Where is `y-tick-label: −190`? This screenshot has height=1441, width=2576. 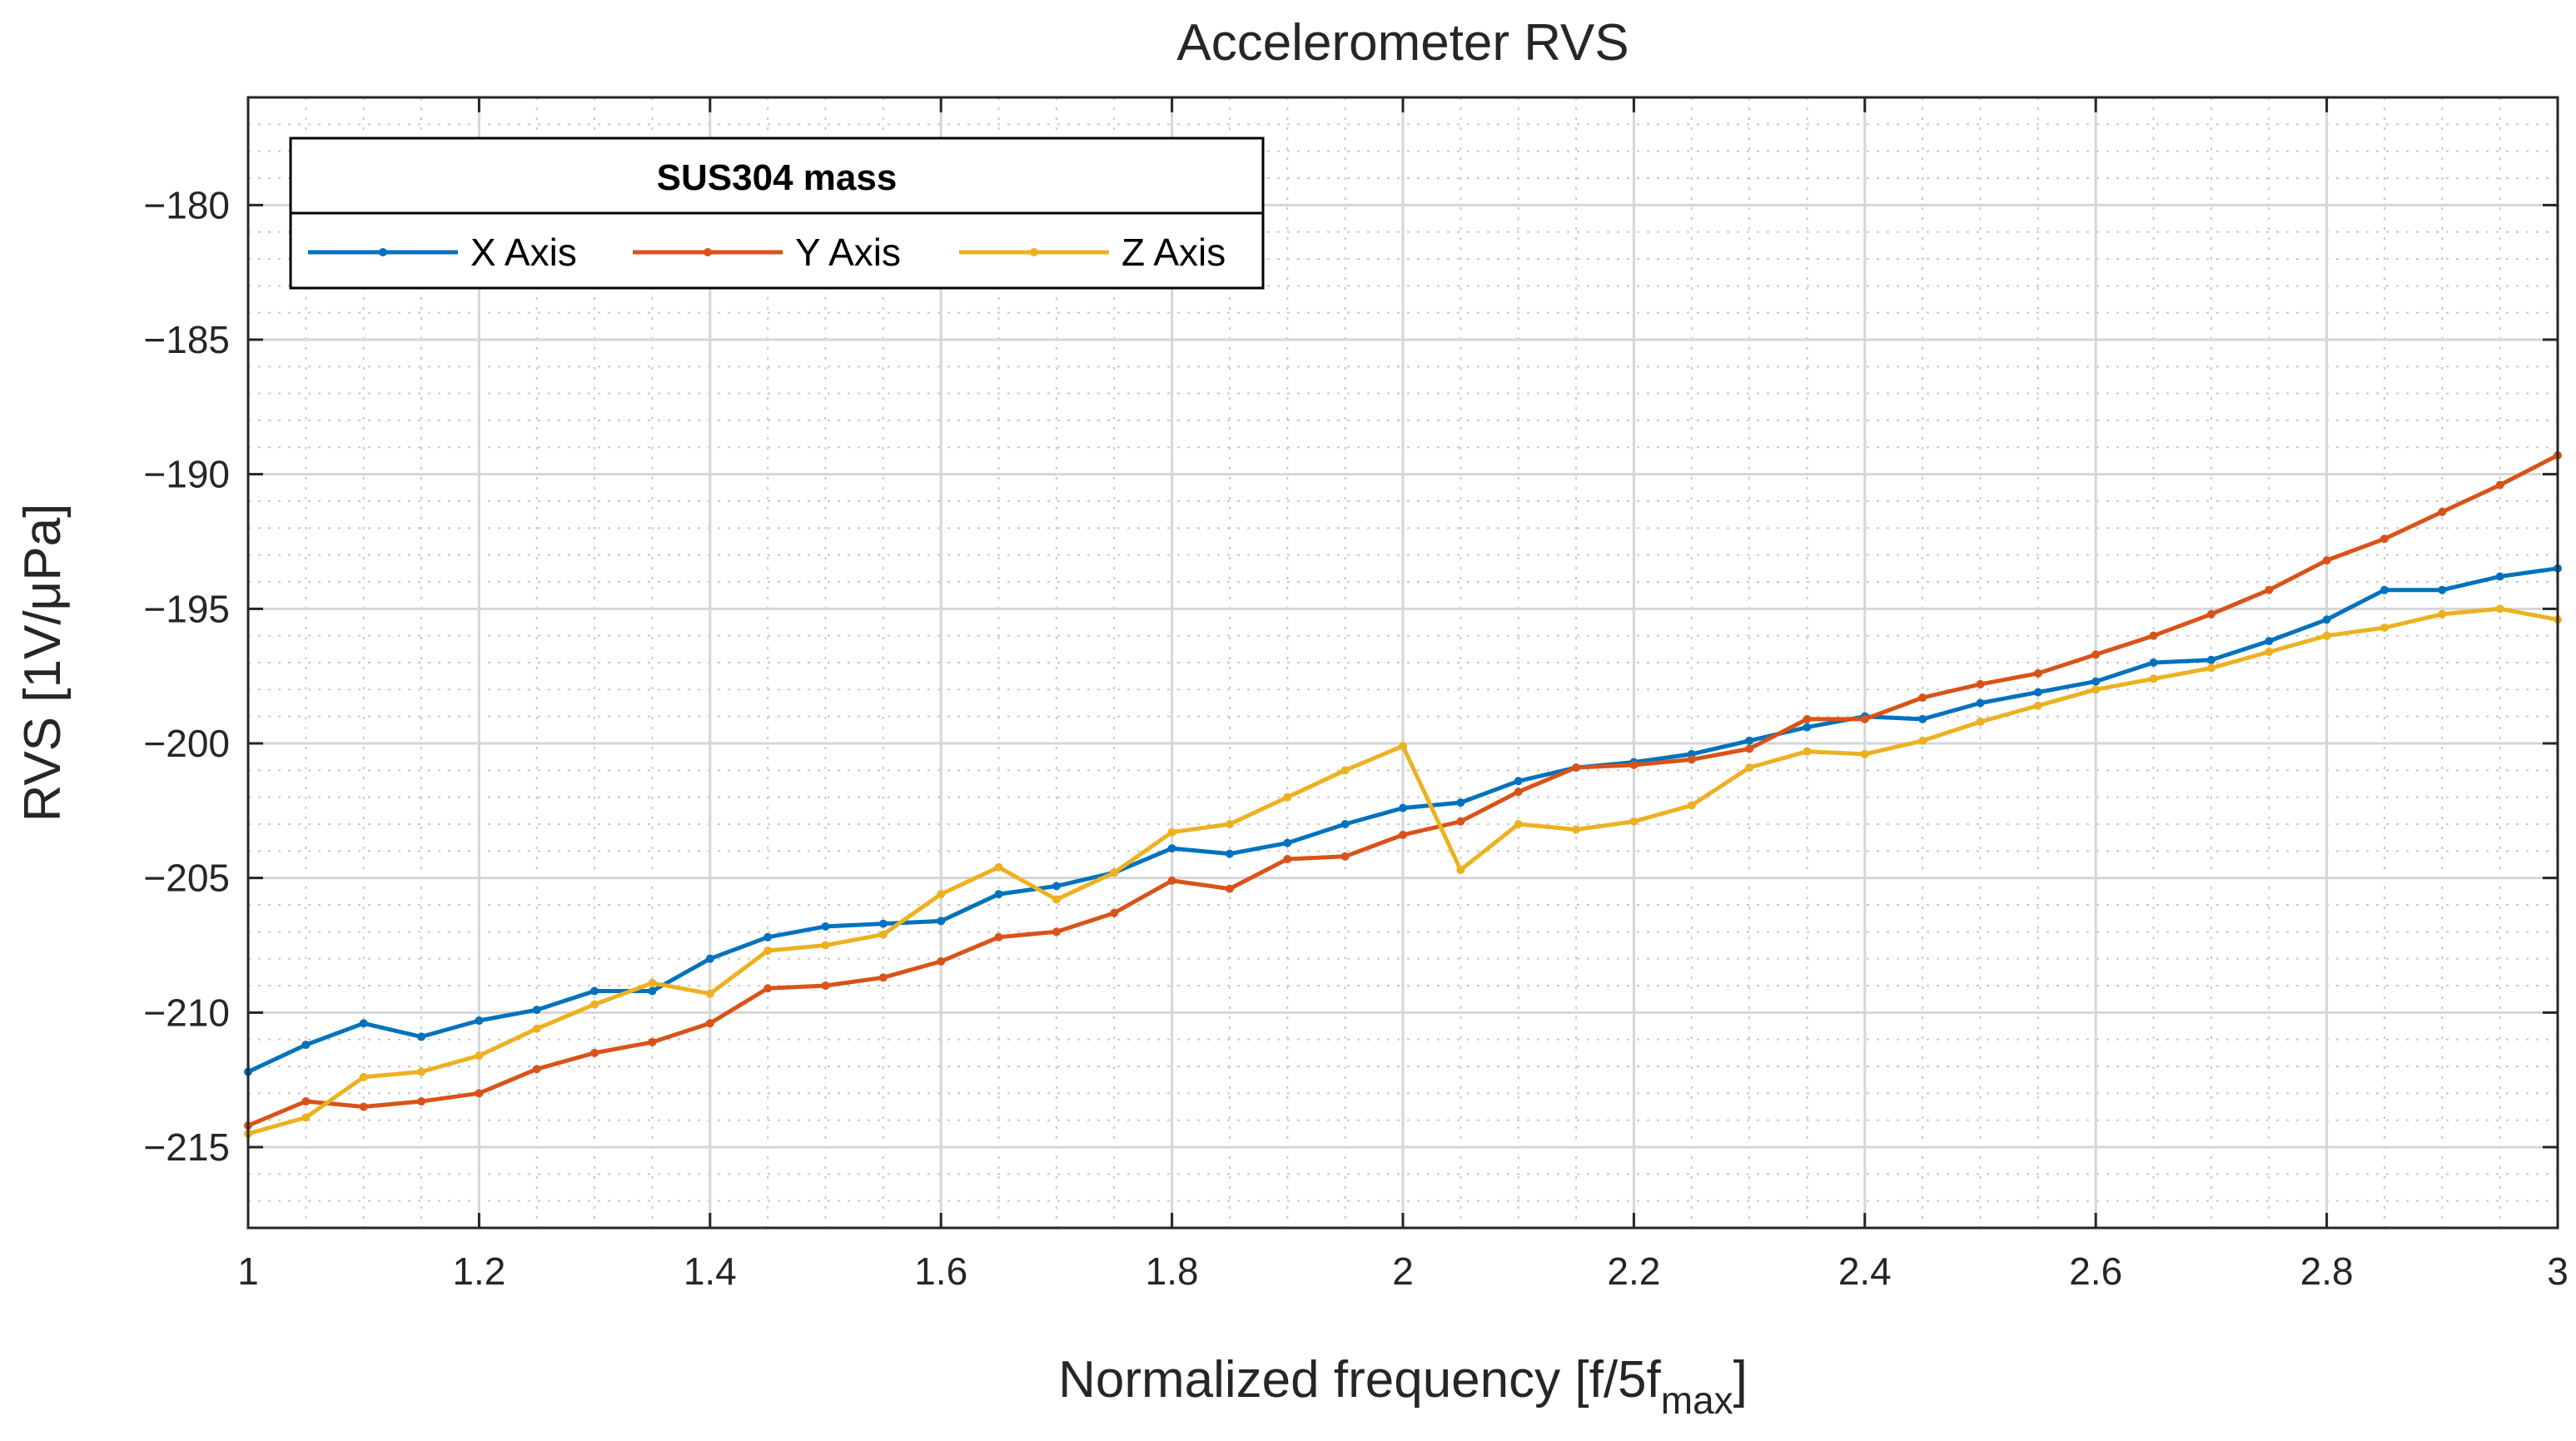 y-tick-label: −190 is located at coordinates (186, 474).